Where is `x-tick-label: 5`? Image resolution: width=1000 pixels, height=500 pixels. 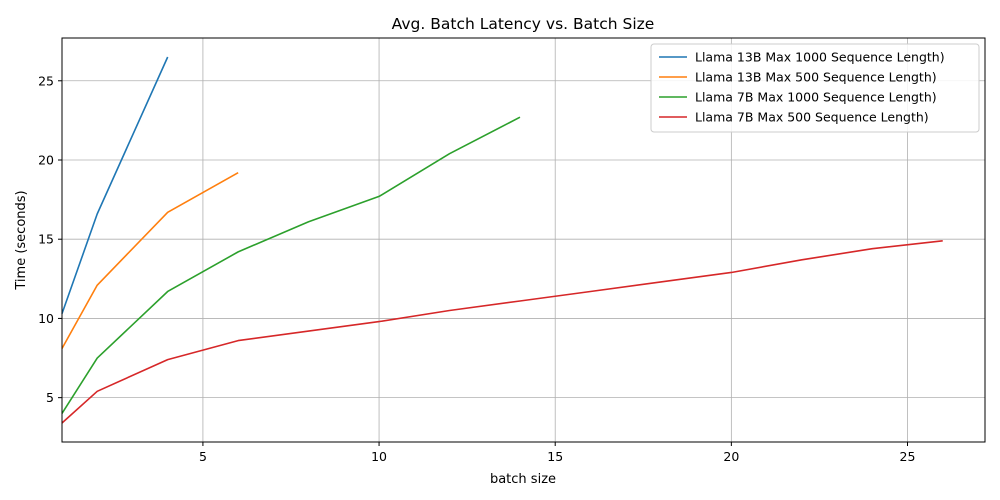 x-tick-label: 5 is located at coordinates (203, 456).